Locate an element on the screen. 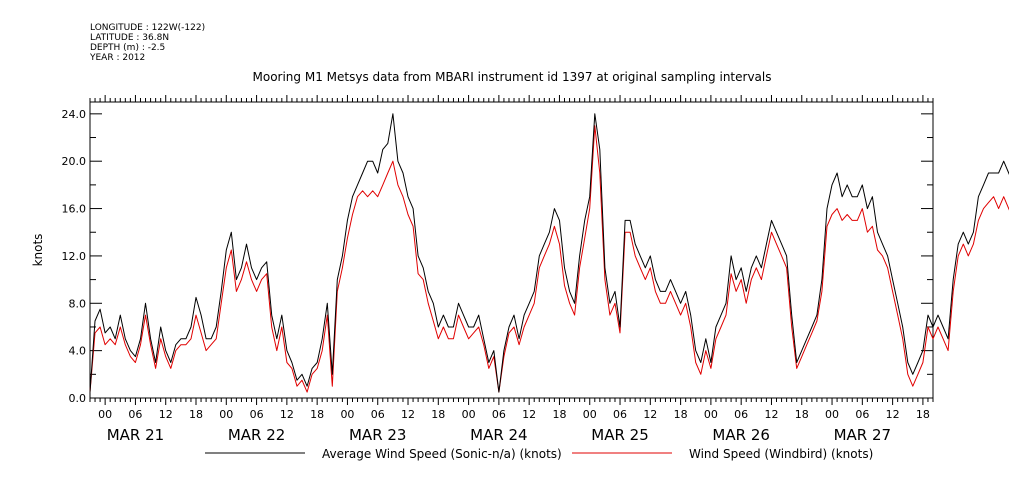 This screenshot has height=504, width=1009. y-tick-label: 24.0 is located at coordinates (74, 114).